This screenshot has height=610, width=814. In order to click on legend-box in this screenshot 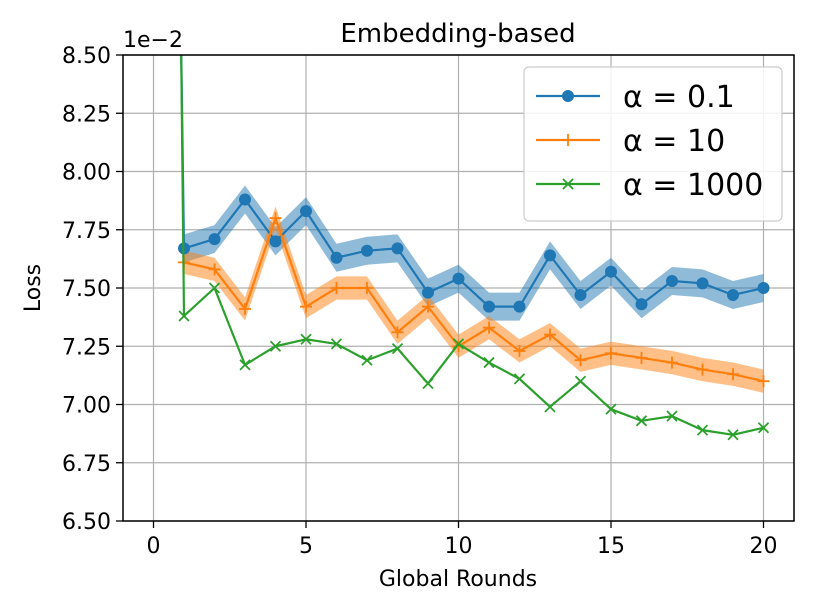, I will do `click(653, 144)`.